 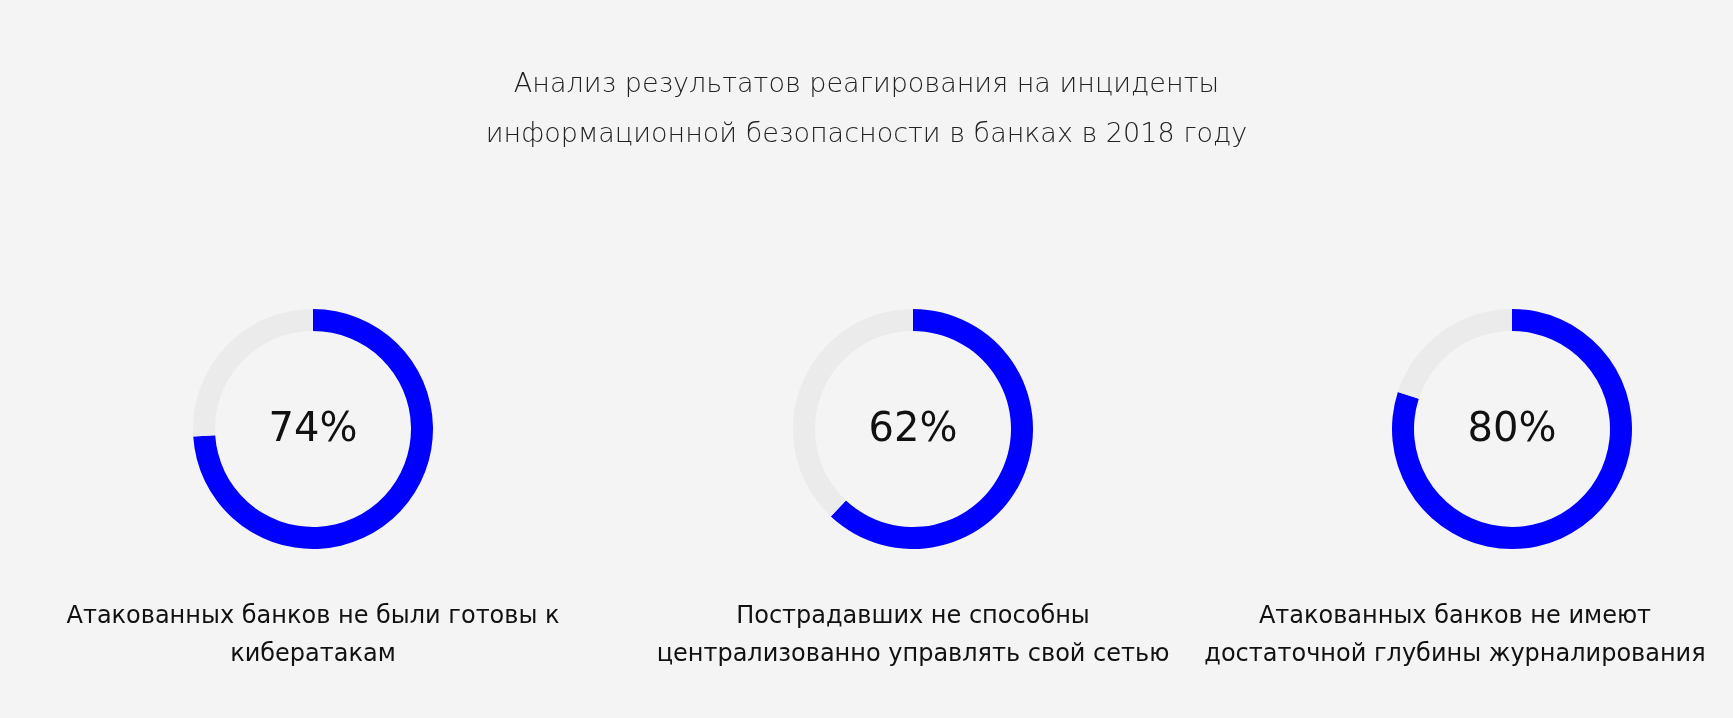 I want to click on text: 74%, so click(x=313, y=427).